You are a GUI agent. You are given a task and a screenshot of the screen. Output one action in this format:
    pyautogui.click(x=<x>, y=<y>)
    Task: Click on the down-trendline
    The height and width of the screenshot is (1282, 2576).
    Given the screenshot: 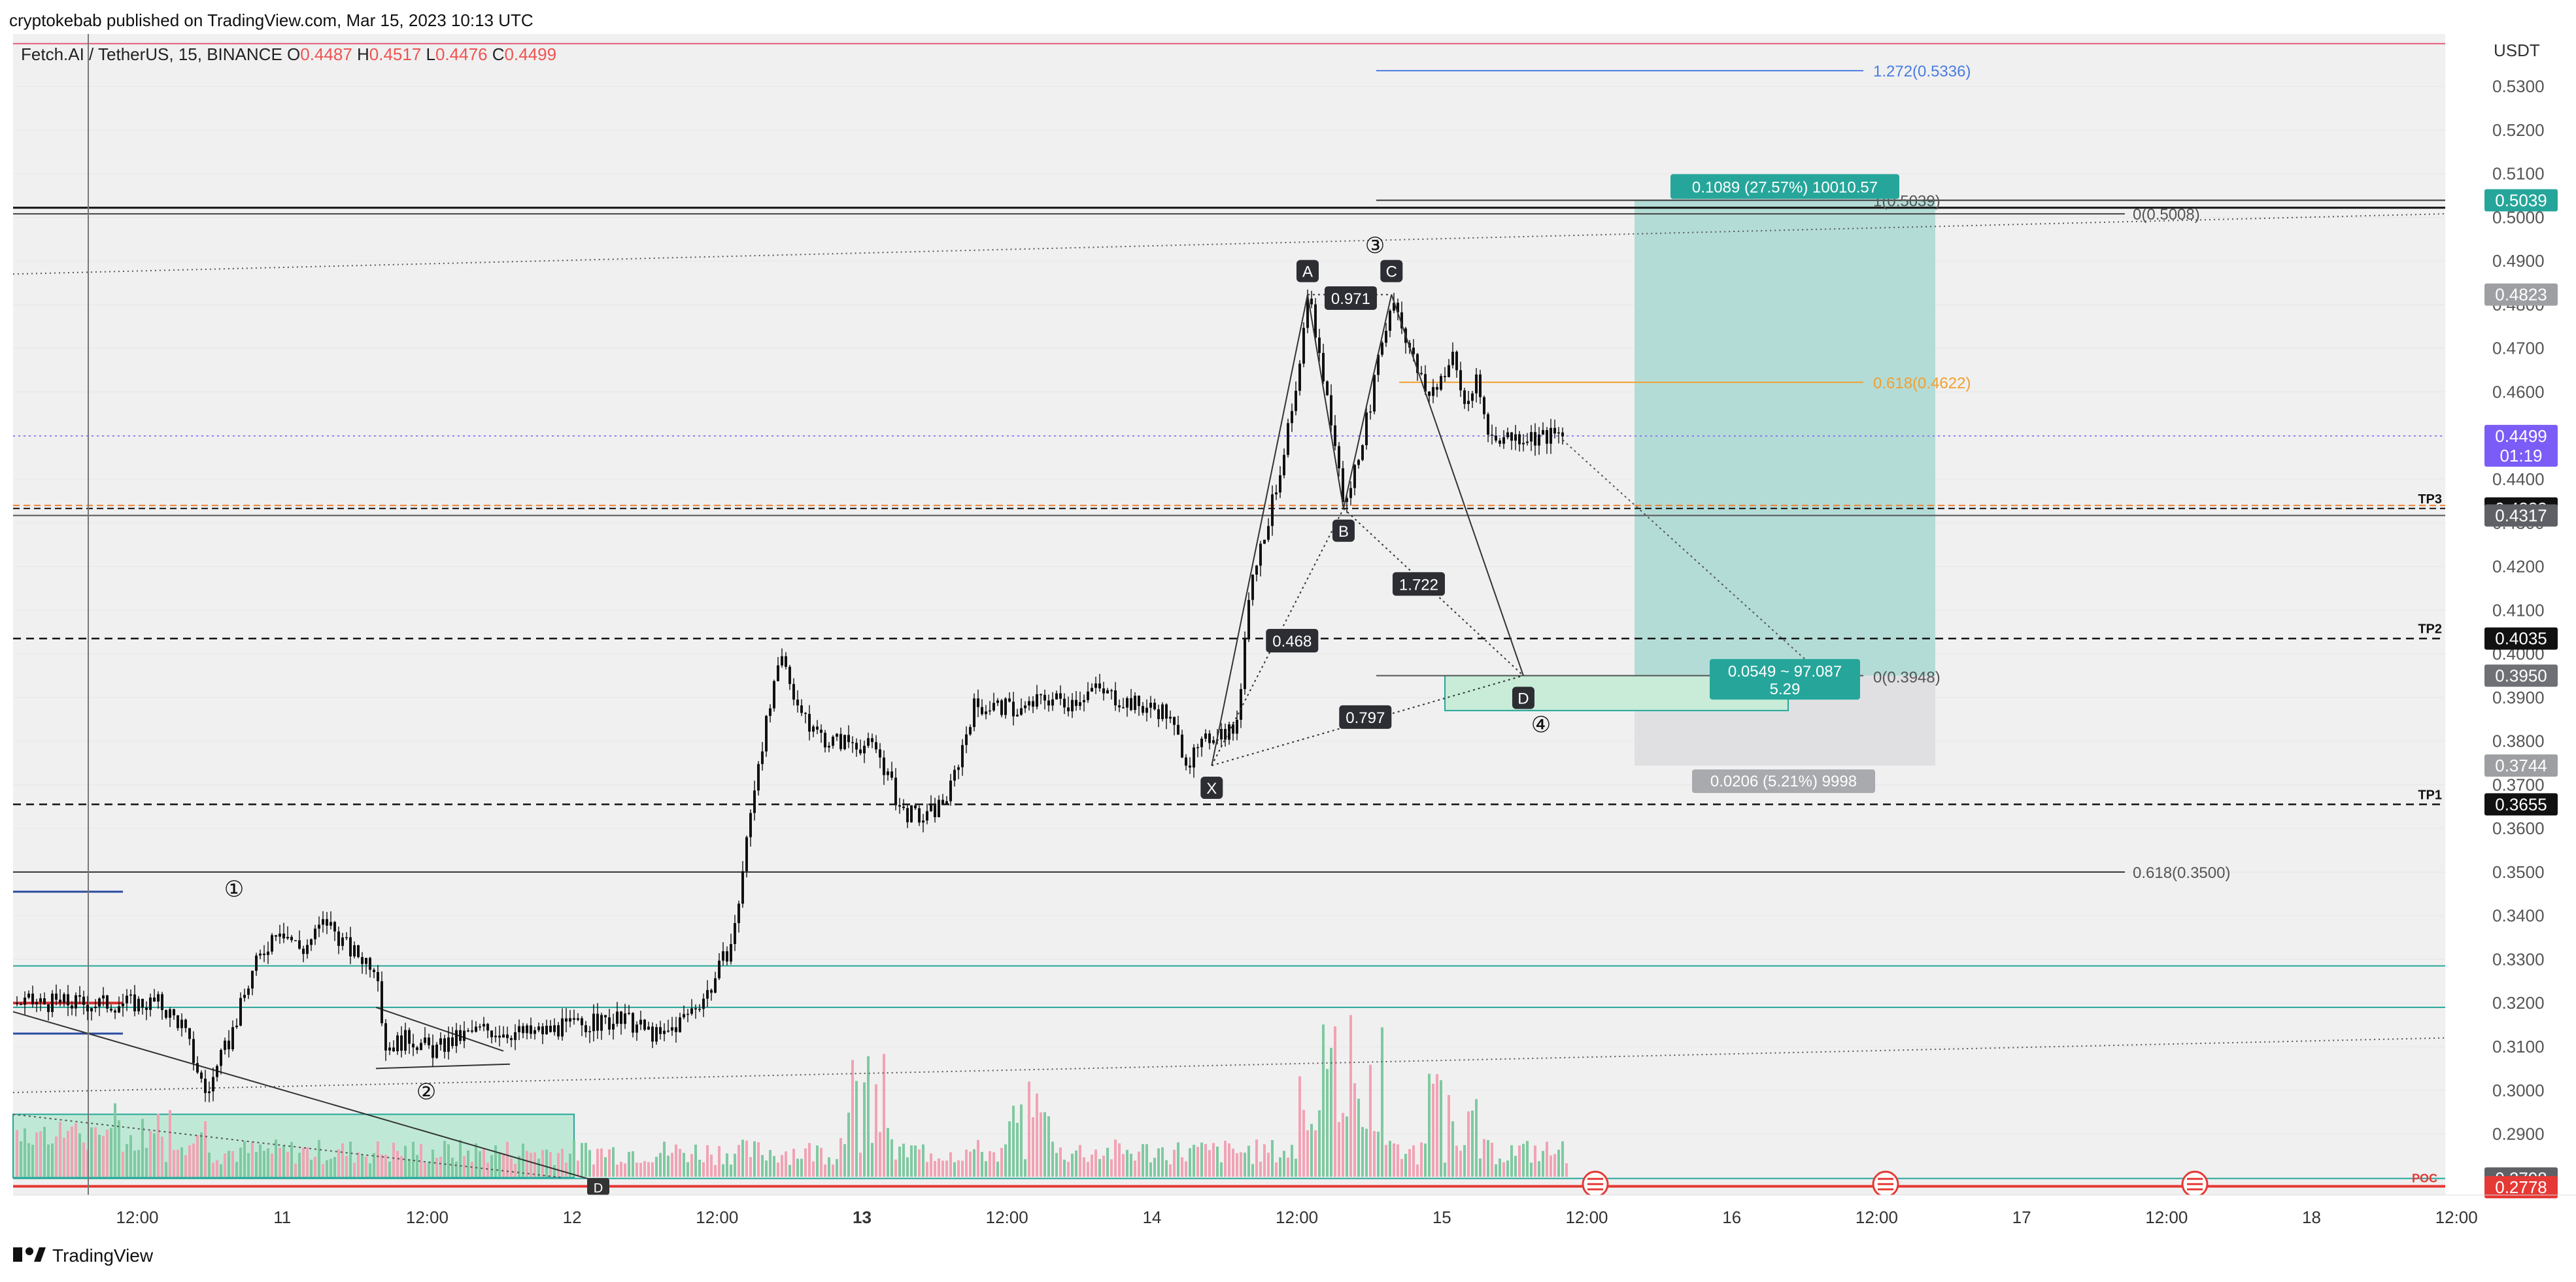 What is the action you would take?
    pyautogui.click(x=302, y=1096)
    